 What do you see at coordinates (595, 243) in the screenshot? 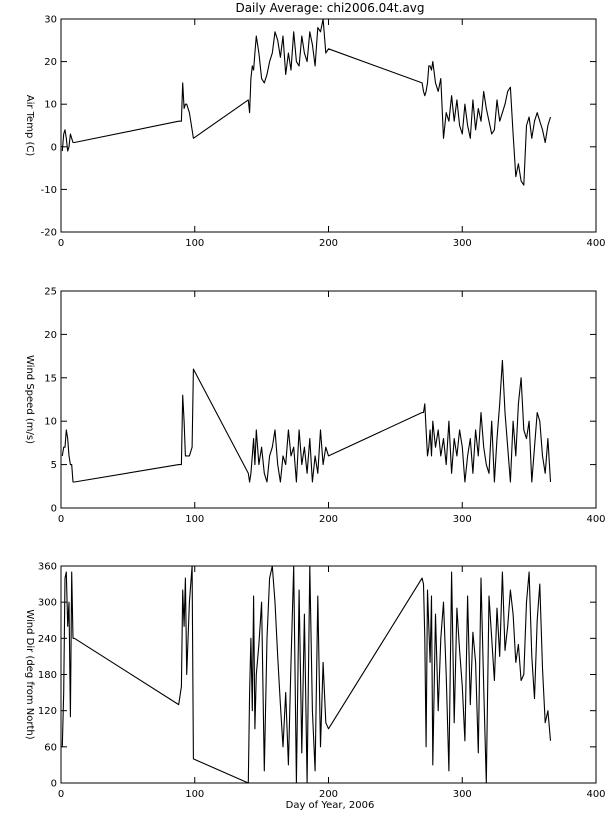
I see `air-temp-x-tick-label: 400` at bounding box center [595, 243].